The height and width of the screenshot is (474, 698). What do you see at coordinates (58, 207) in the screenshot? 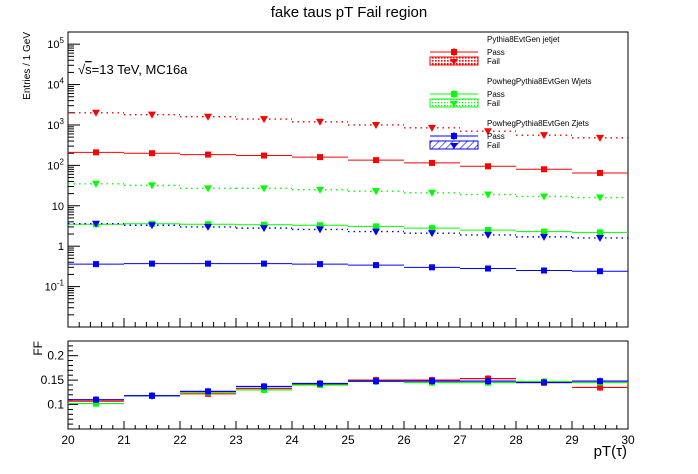
I see `y-tick-label: 10` at bounding box center [58, 207].